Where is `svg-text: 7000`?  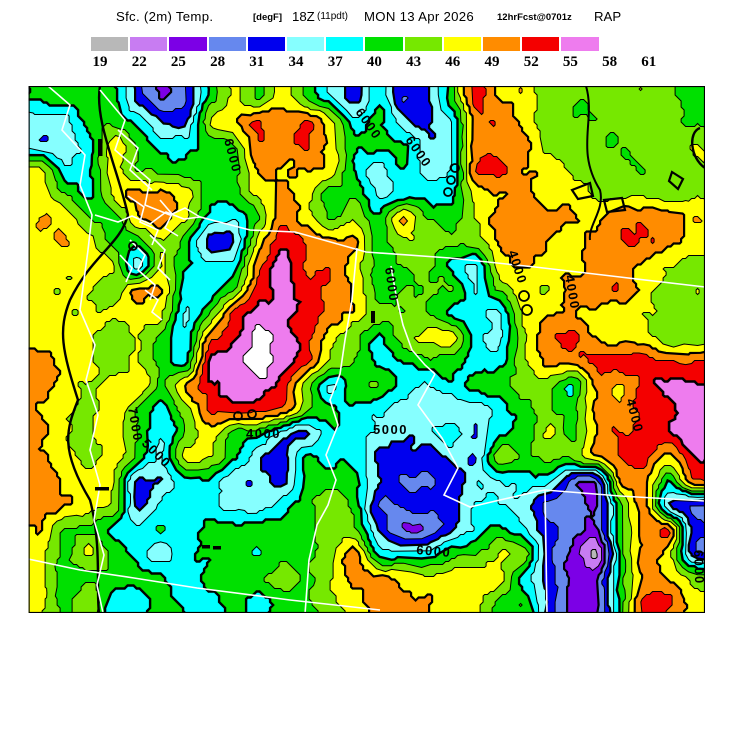 svg-text: 7000 is located at coordinates (135, 424).